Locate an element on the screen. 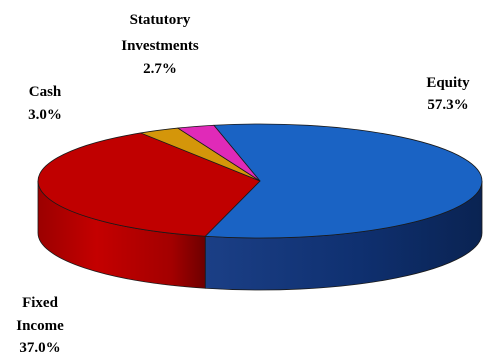  label-statutory-value: 2.7% is located at coordinates (160, 69).